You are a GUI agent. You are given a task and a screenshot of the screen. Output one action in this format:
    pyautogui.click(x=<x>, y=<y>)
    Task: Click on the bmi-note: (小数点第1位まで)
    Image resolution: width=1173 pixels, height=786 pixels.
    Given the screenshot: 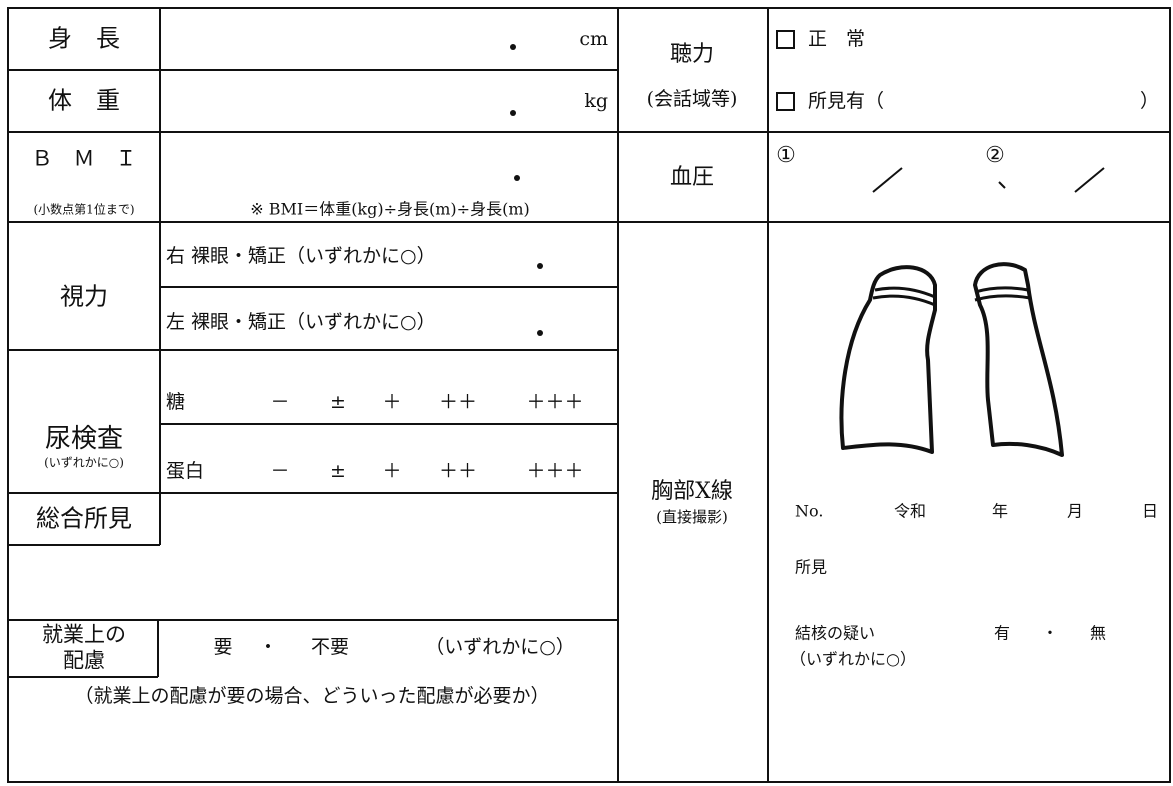 What is the action you would take?
    pyautogui.click(x=84, y=209)
    